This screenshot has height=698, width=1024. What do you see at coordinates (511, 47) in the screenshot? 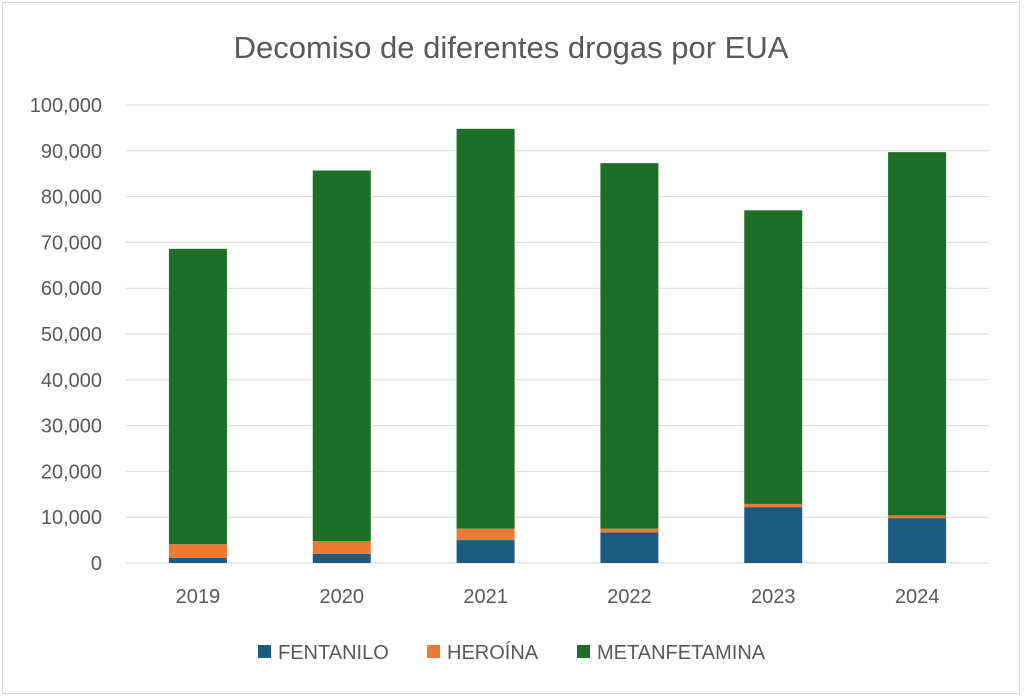
I see `chart-title: Decomiso de diferentes drogas por EUA` at bounding box center [511, 47].